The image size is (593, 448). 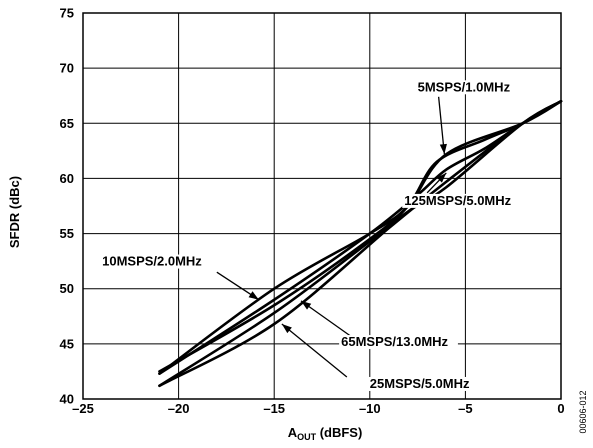 What do you see at coordinates (274, 408) in the screenshot?
I see `x-tick-label: –15` at bounding box center [274, 408].